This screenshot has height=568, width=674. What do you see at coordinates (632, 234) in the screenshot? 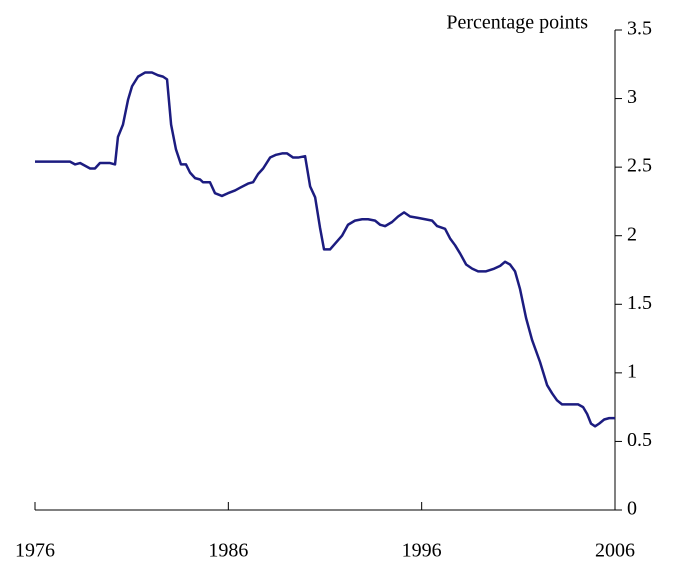
I see `y-tick-label: 2` at bounding box center [632, 234].